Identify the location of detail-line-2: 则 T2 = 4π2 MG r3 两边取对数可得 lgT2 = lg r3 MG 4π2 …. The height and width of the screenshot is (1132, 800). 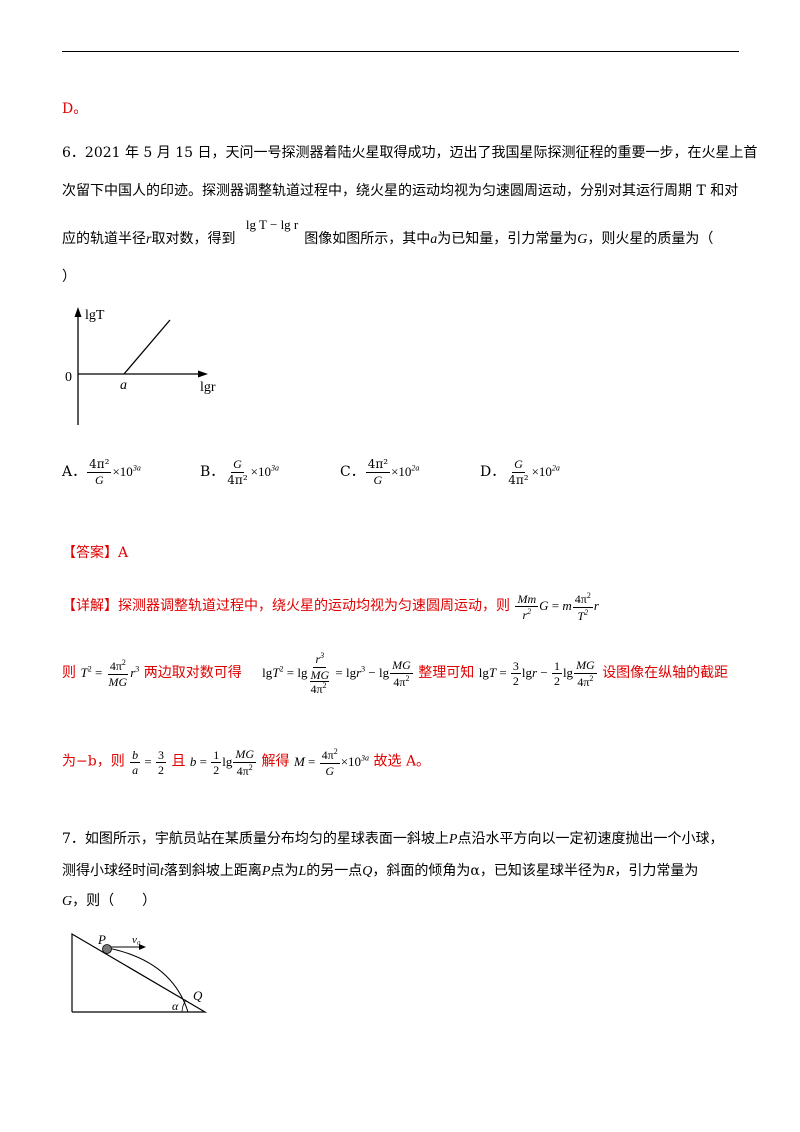
(395, 674).